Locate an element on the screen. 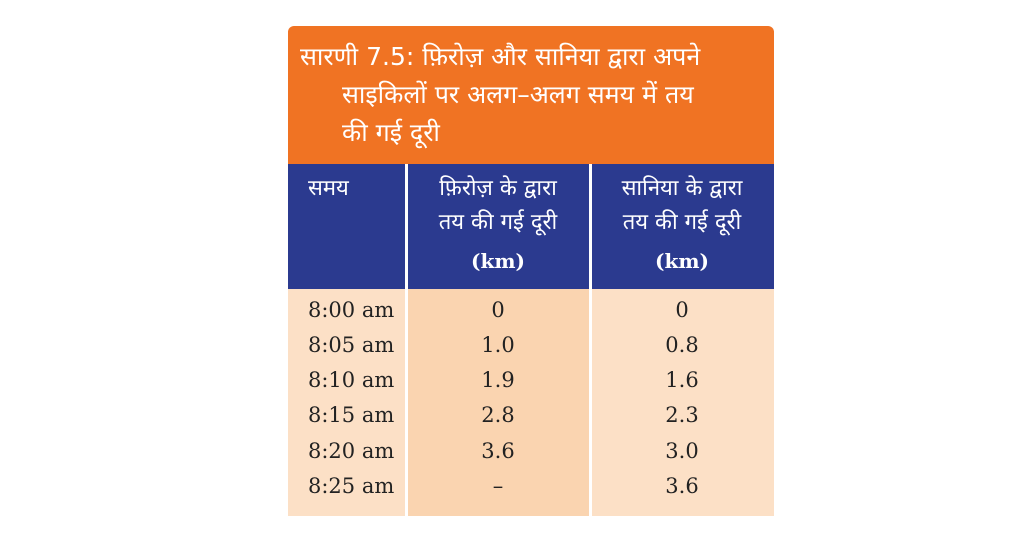 The width and height of the screenshot is (1024, 538). table-row: 8:25 am – 3.6 is located at coordinates (531, 487).